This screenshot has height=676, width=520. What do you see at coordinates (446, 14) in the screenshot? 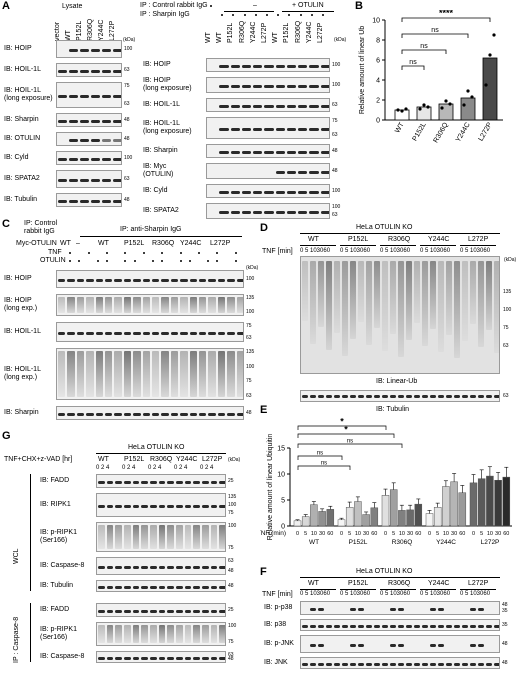
I see `significance-label: ****` at bounding box center [446, 14].